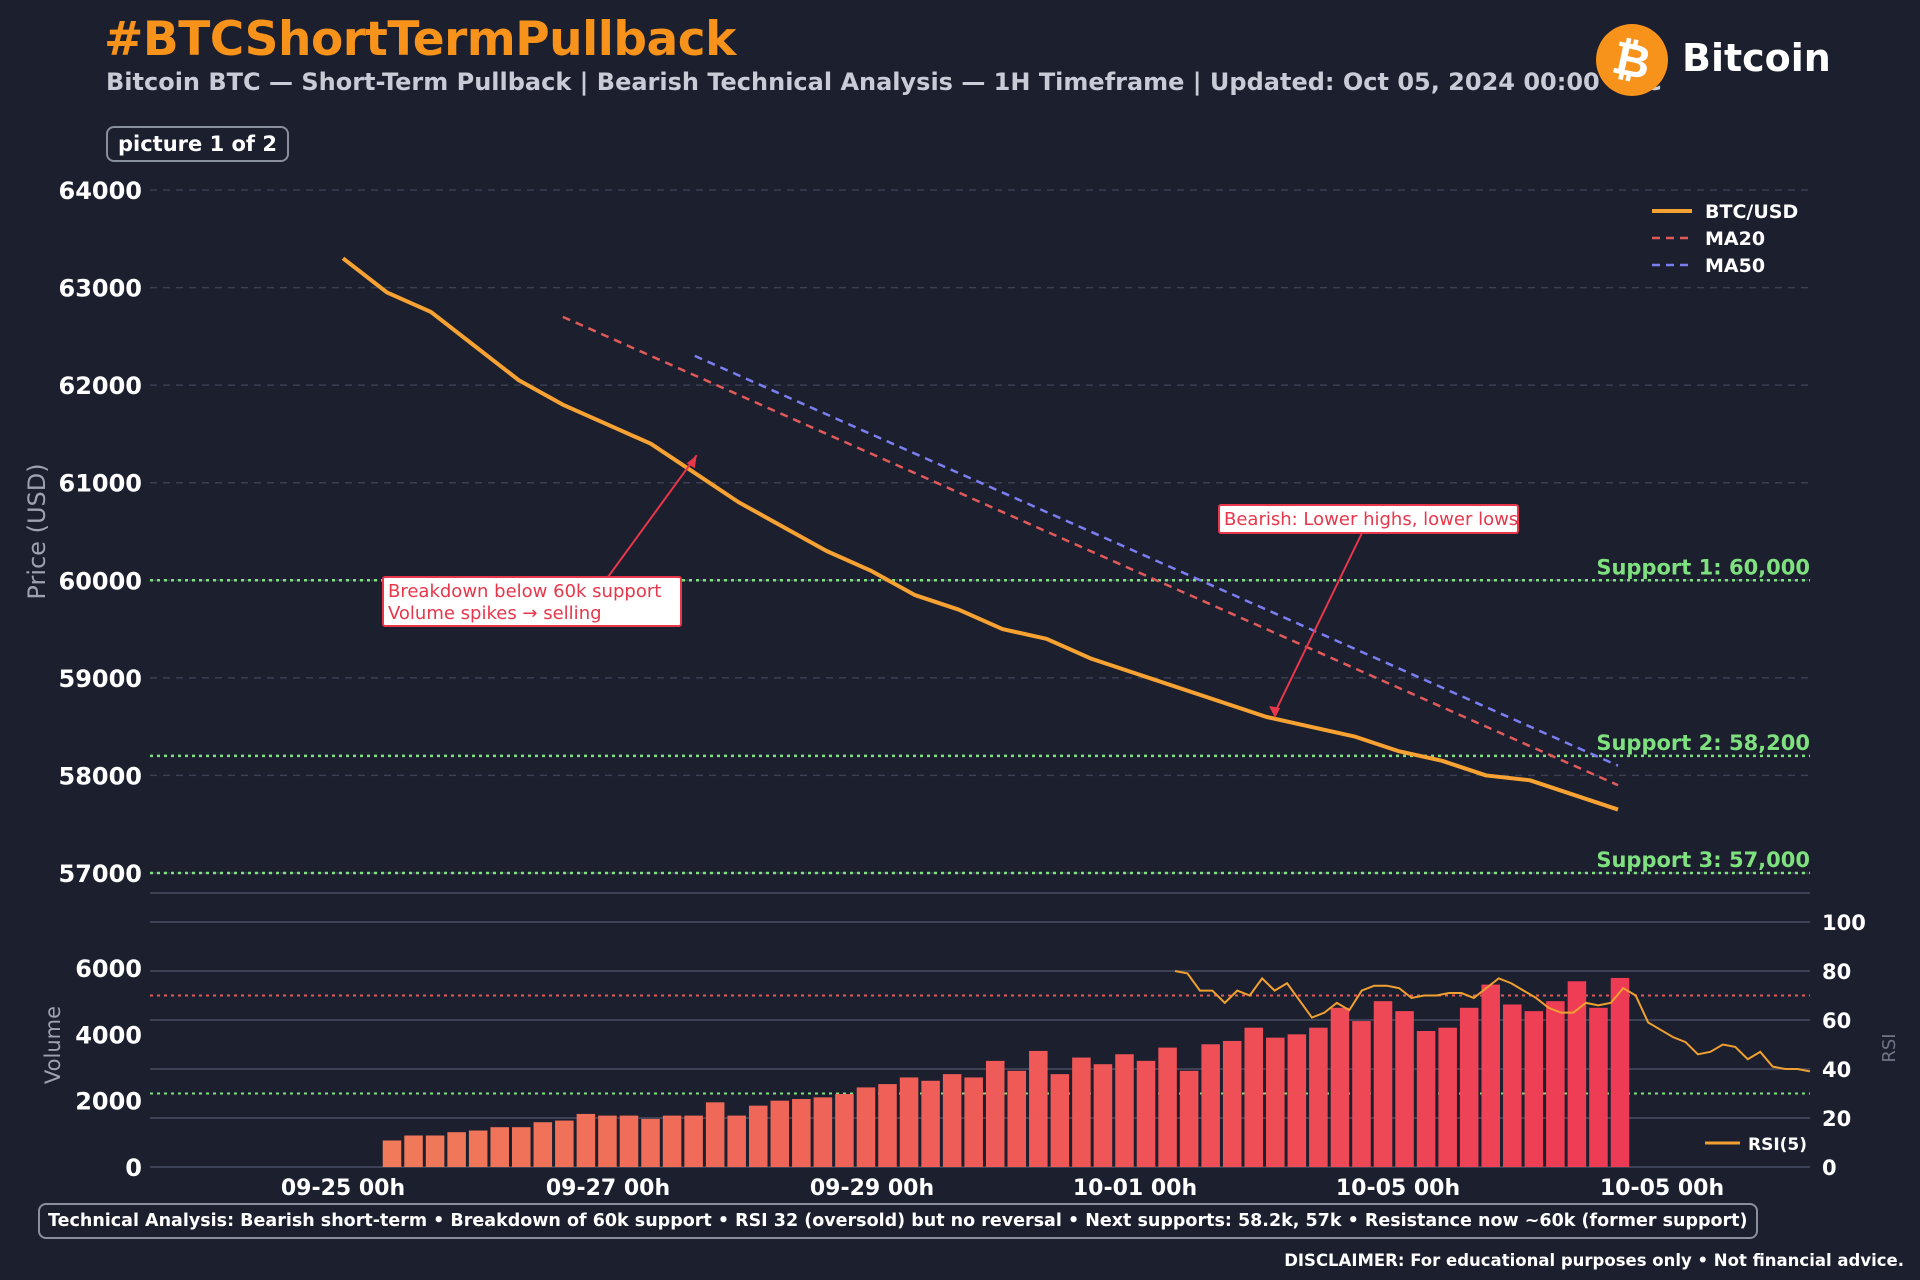 This screenshot has width=1920, height=1280. Describe the element at coordinates (101, 191) in the screenshot. I see `price-tick-label: 64000` at that location.